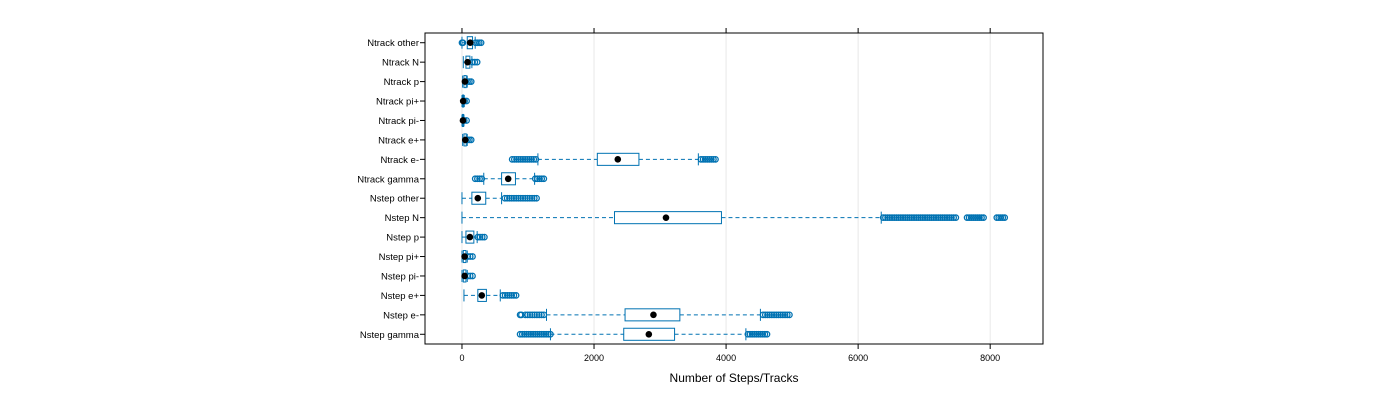  Describe the element at coordinates (594, 358) in the screenshot. I see `tick-label: 2000` at that location.